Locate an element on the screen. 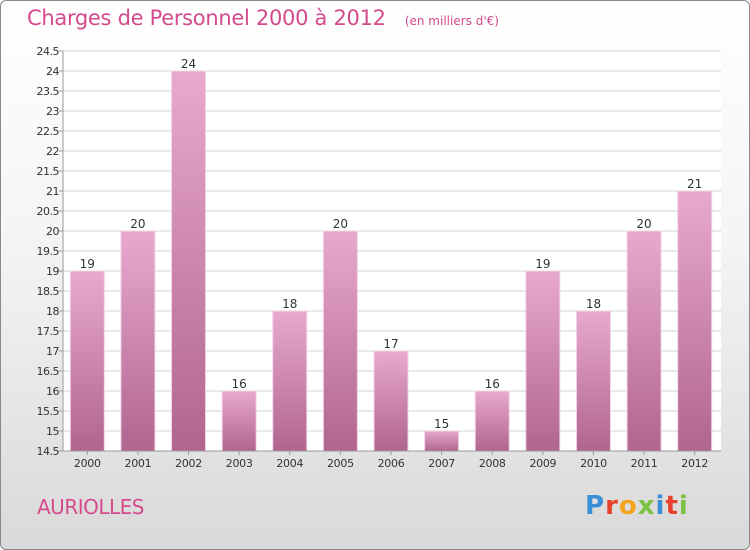 This screenshot has width=750, height=550. y-tick-label: 17.5 is located at coordinates (48, 331).